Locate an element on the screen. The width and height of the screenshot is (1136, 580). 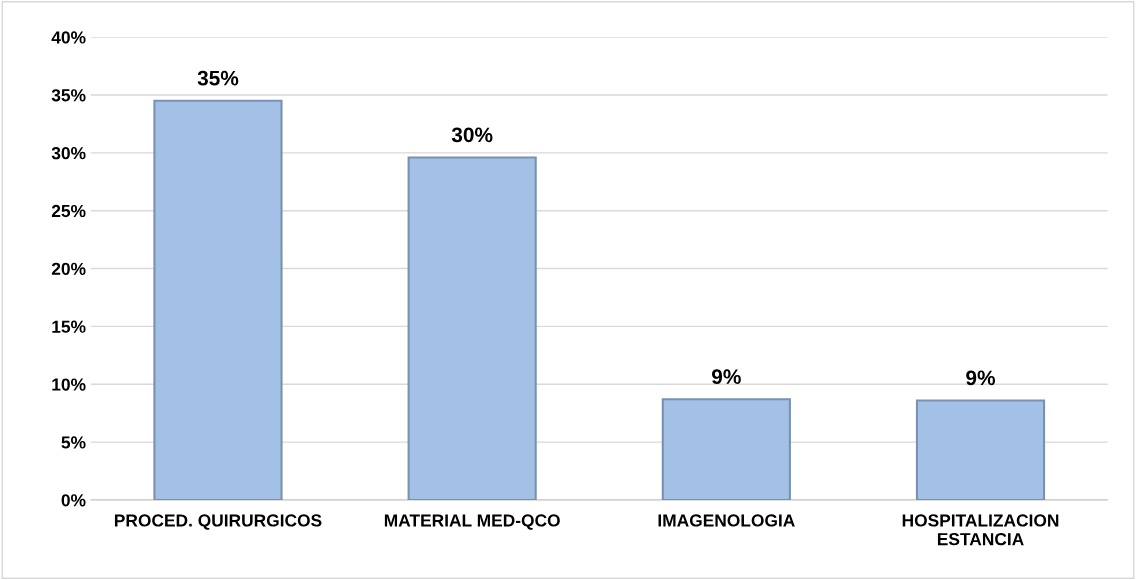
y-tick-label: 35% is located at coordinates (68, 95).